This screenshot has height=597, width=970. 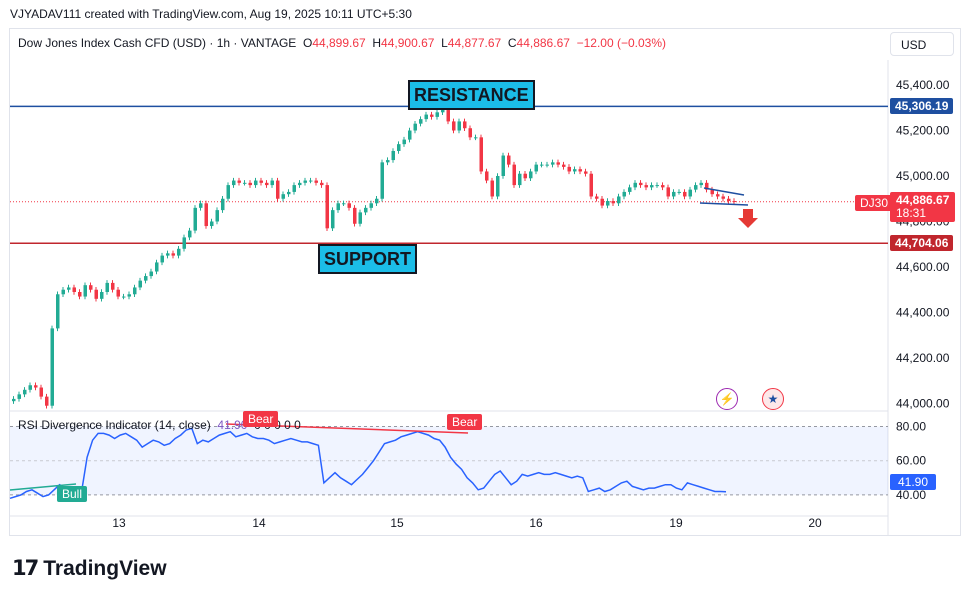 I want to click on bear-signal-1: Bear, so click(x=261, y=419).